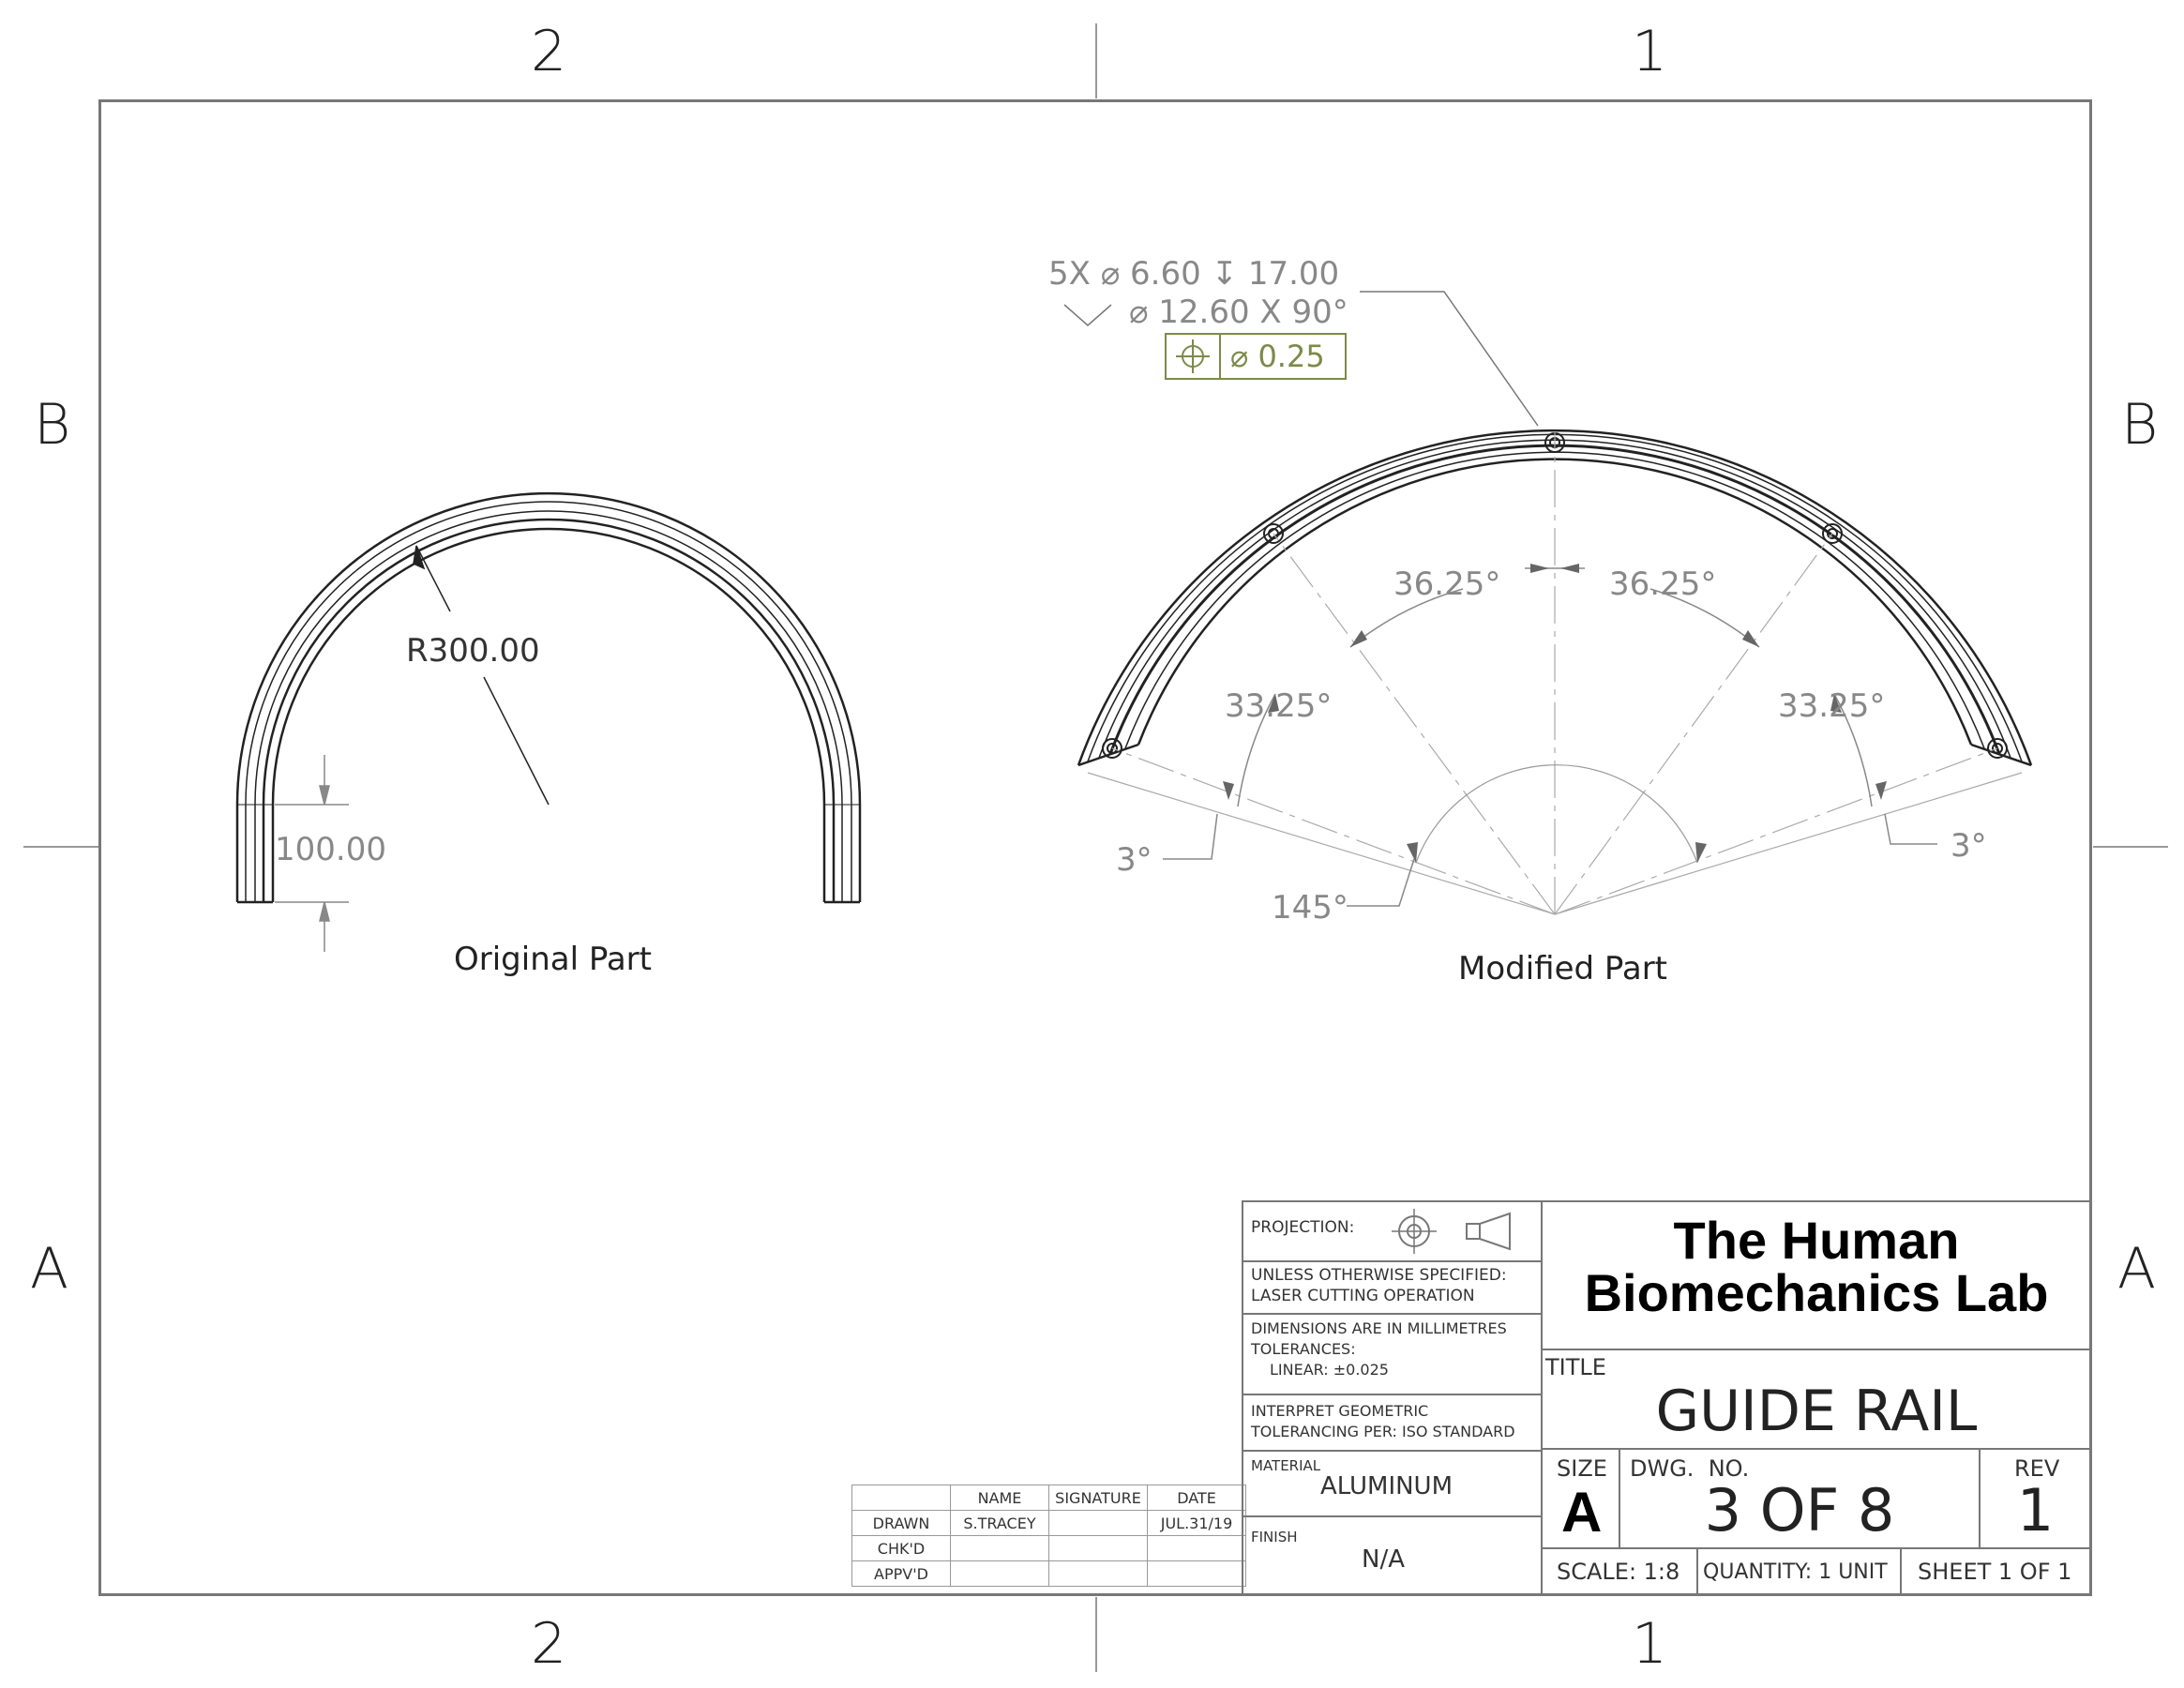  I want to click on unless-line2: LASER CUTTING OPERATION, so click(1363, 1296).